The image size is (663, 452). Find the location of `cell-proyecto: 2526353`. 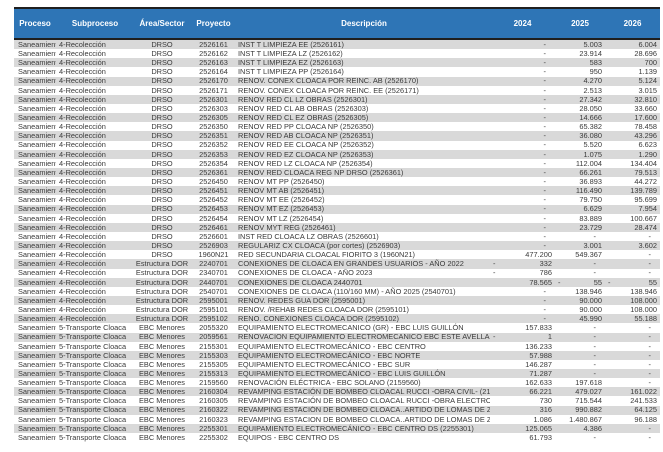

cell-proyecto: 2526353 is located at coordinates (213, 154).